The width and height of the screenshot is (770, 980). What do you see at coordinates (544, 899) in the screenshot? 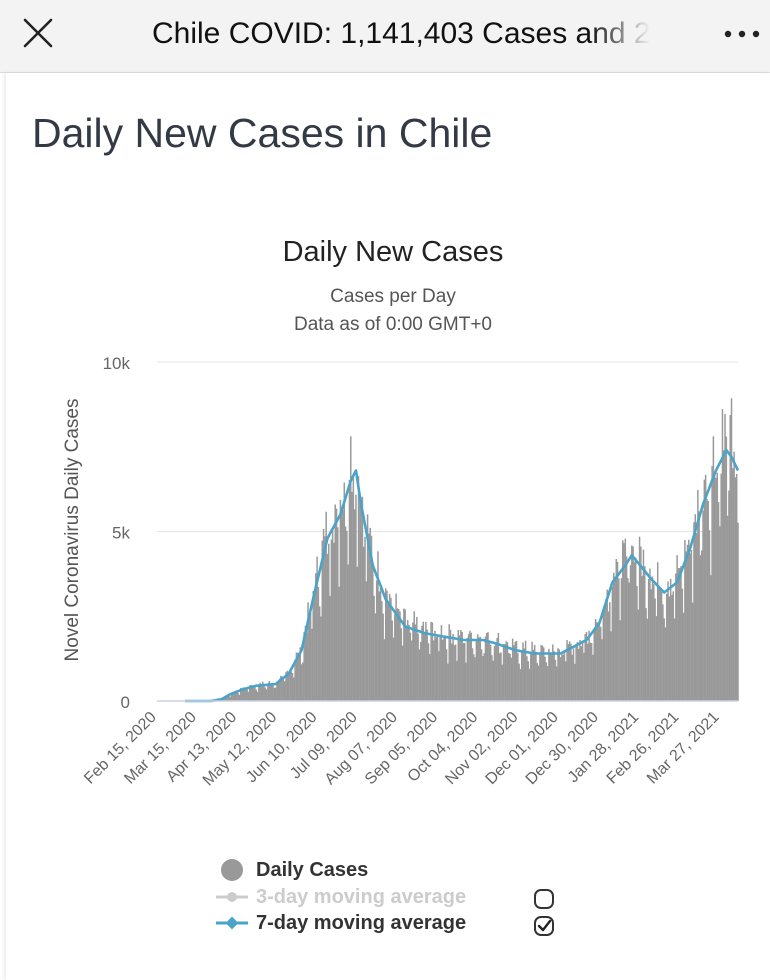
I see `checkbox-3-day-average` at bounding box center [544, 899].